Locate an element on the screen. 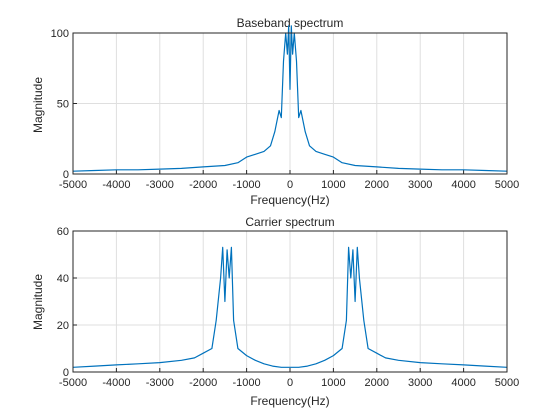 Image resolution: width=560 pixels, height=420 pixels. baseband-xtick-label: -5000 is located at coordinates (73, 185).